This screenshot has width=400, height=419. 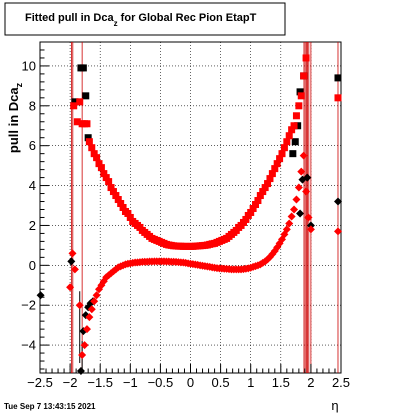 I want to click on x-axis: −2.5 −2 −1.5 −1 −0.5 0 0.5 1 1.5 2 2.5, so click(x=188, y=377).